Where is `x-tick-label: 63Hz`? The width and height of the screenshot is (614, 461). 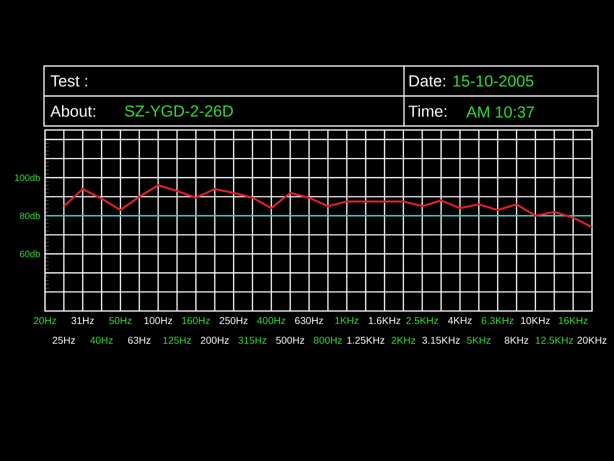 x-tick-label: 63Hz is located at coordinates (139, 340).